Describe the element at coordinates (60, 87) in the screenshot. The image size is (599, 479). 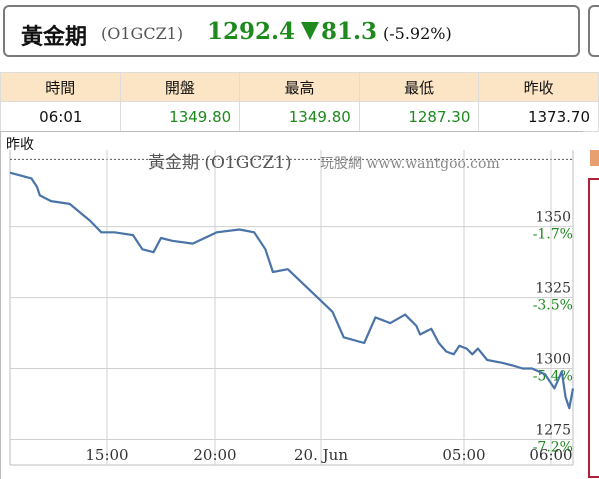
I see `header-time: 時間` at that location.